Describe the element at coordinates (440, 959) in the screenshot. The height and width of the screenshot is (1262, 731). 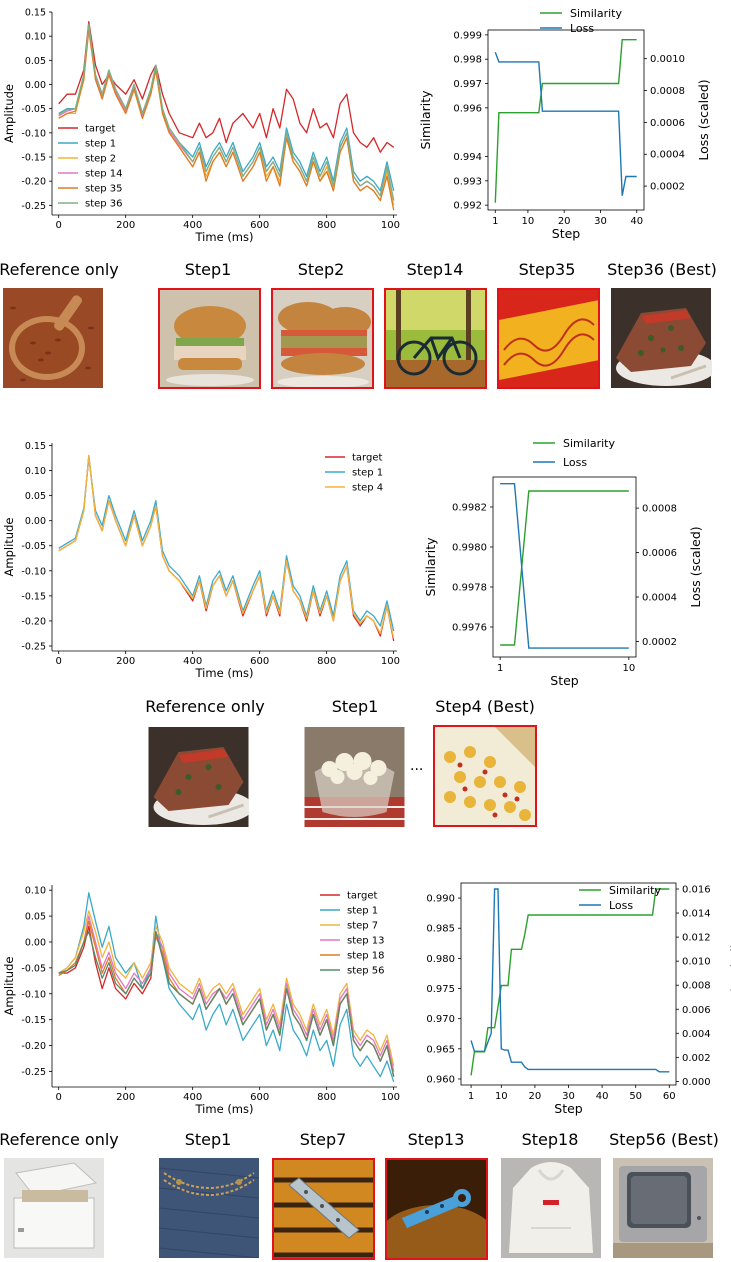
I see `y-left-tick-label: 0.980` at that location.